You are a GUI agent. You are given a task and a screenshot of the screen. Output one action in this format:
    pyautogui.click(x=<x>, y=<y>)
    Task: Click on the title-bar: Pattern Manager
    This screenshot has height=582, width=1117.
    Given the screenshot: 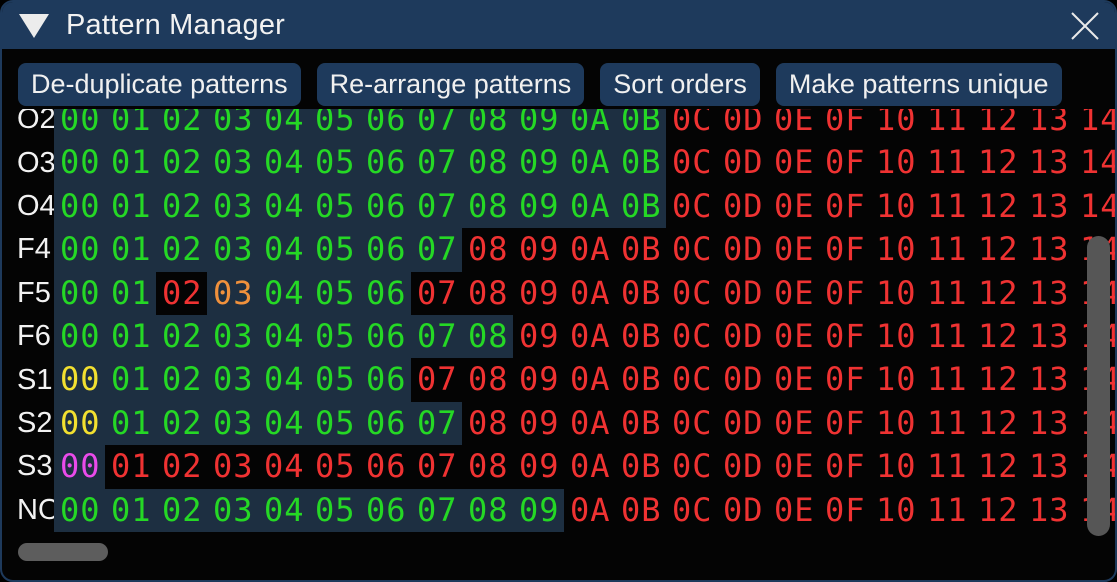 What is the action you would take?
    pyautogui.click(x=558, y=25)
    